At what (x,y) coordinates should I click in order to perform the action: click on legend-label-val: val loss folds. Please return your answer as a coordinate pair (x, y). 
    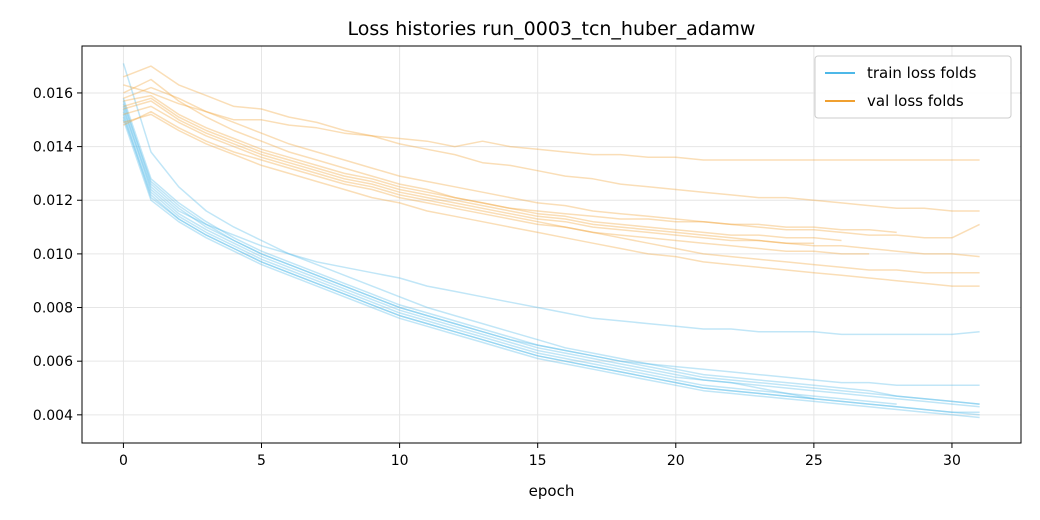
    Looking at the image, I should click on (915, 101).